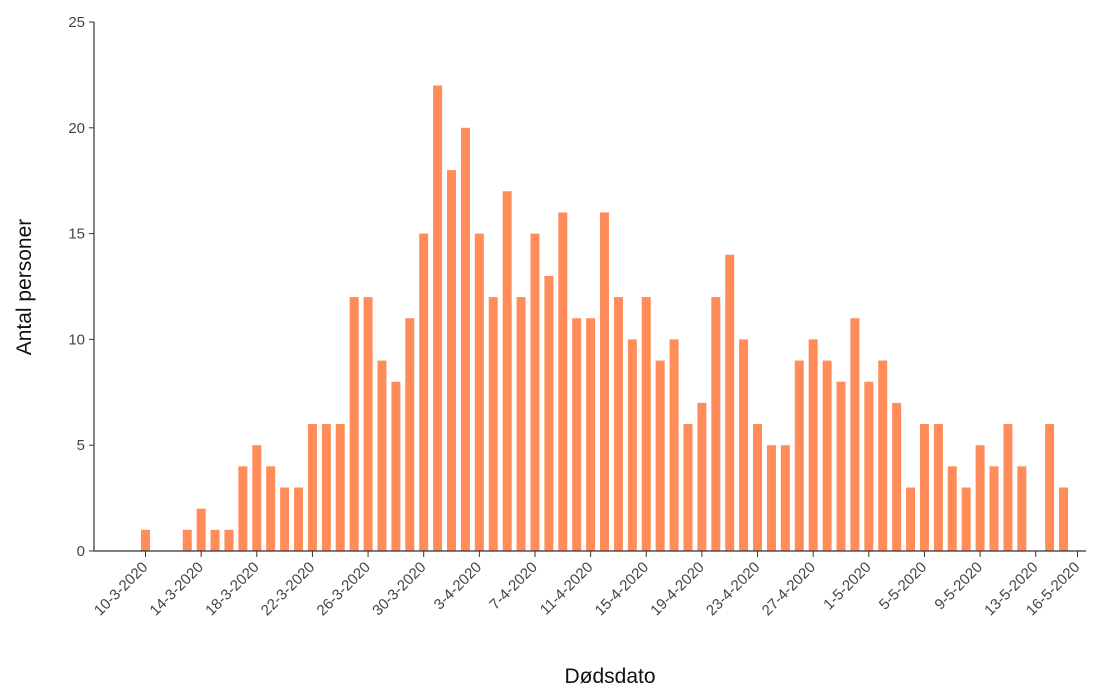 The image size is (1114, 688). What do you see at coordinates (622, 589) in the screenshot?
I see `x-tick-label: 15-4-2020` at bounding box center [622, 589].